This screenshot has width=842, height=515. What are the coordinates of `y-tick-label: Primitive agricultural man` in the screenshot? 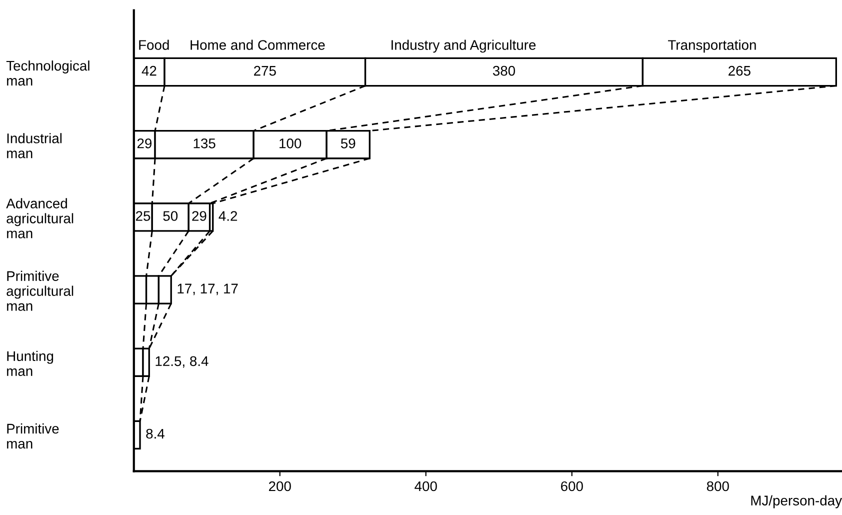 It's located at (40, 290).